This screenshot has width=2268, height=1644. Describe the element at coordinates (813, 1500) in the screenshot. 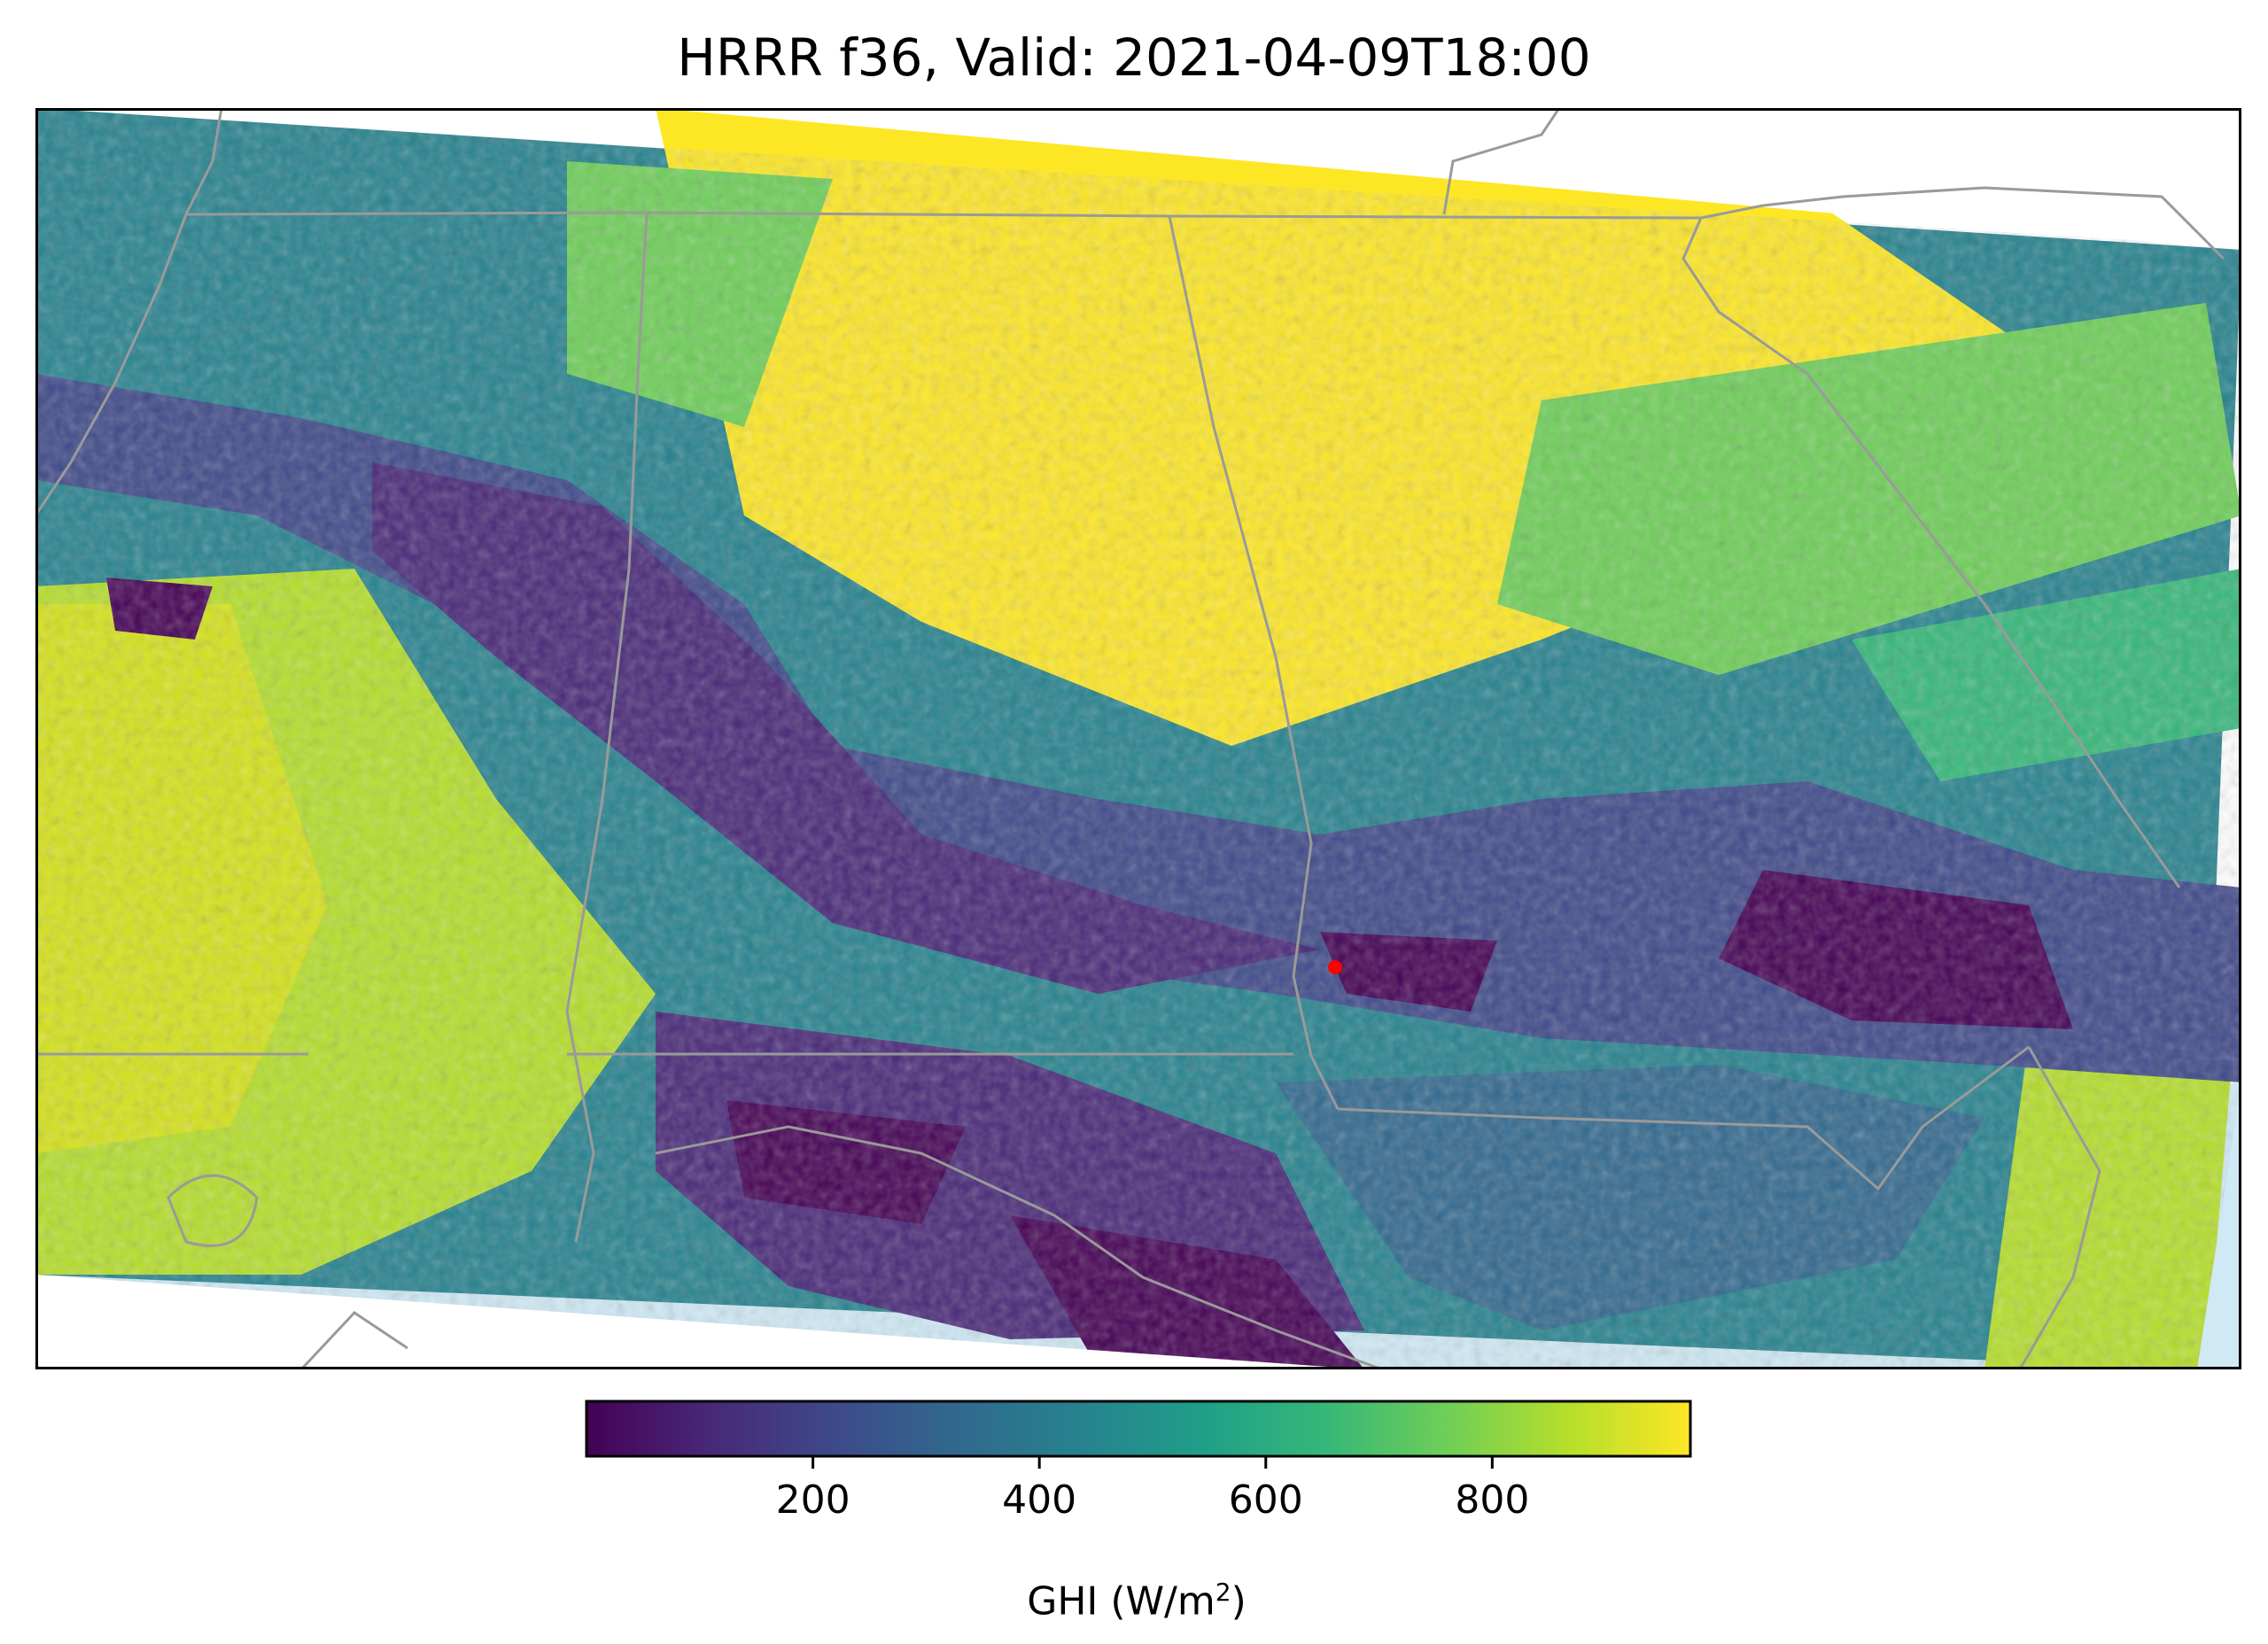

I see `colorbar-tick-label: 200` at that location.